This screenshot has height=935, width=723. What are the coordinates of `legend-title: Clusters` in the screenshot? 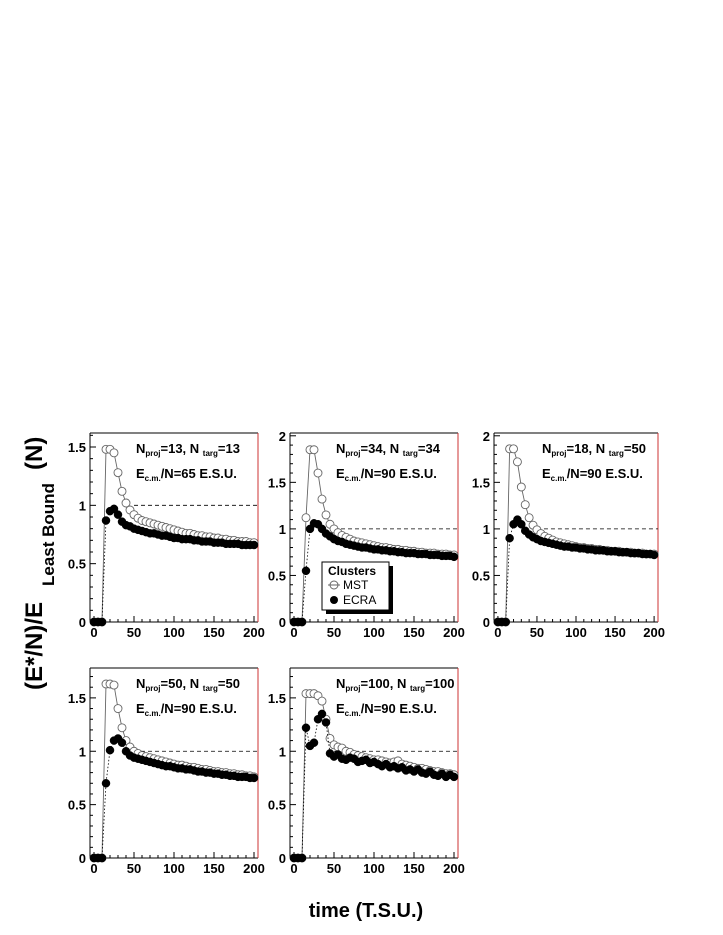 It's located at (352, 571).